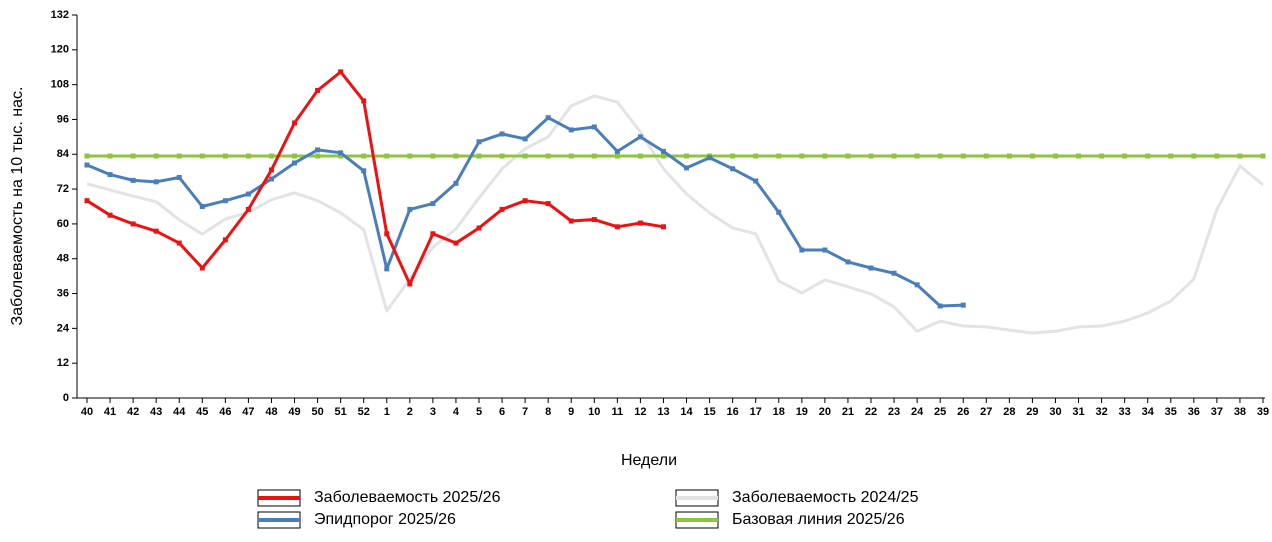  I want to click on x-tick-label: 43, so click(156, 412).